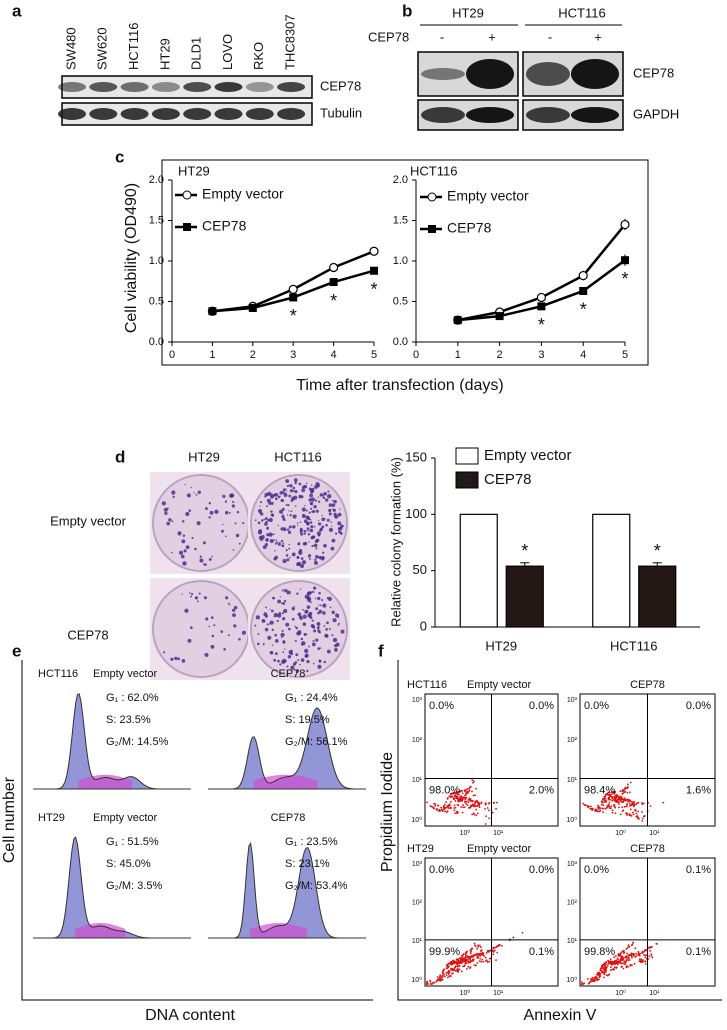 This screenshot has width=727, height=1030. What do you see at coordinates (51, 818) in the screenshot?
I see `cell-line: HT29` at bounding box center [51, 818].